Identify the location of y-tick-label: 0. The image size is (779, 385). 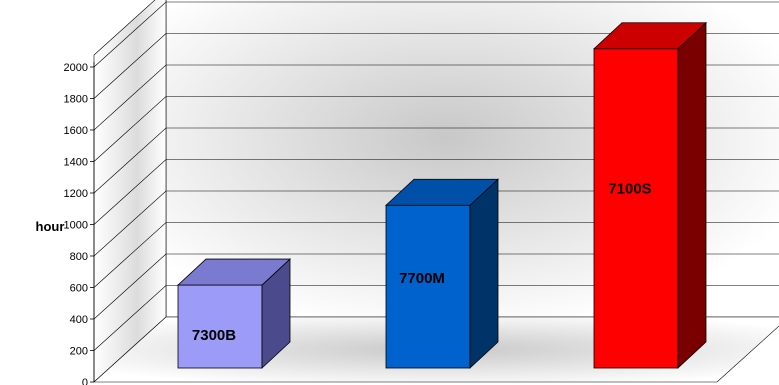
(85, 381).